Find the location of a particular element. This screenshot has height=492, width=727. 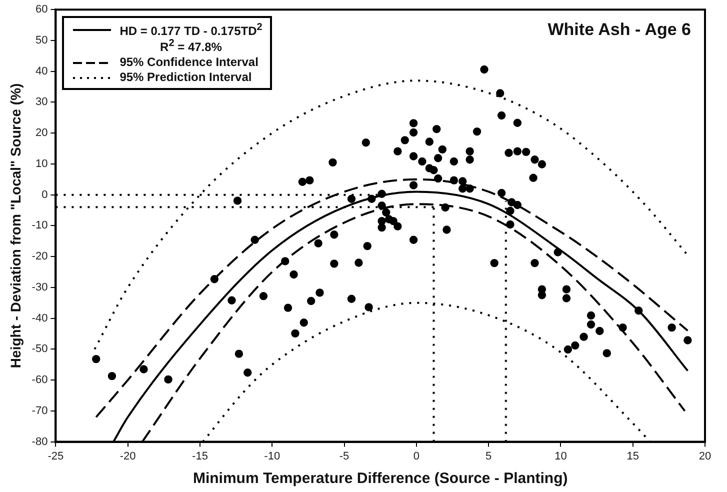

y-axis-title: Height - Deviation from "Local" Source (%) is located at coordinates (15, 225).